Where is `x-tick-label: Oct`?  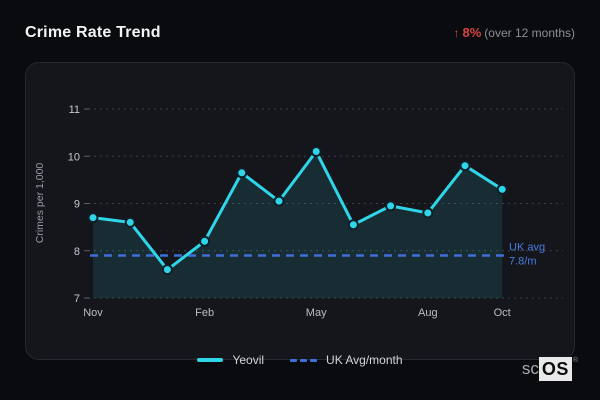
x-tick-label: Oct is located at coordinates (502, 313).